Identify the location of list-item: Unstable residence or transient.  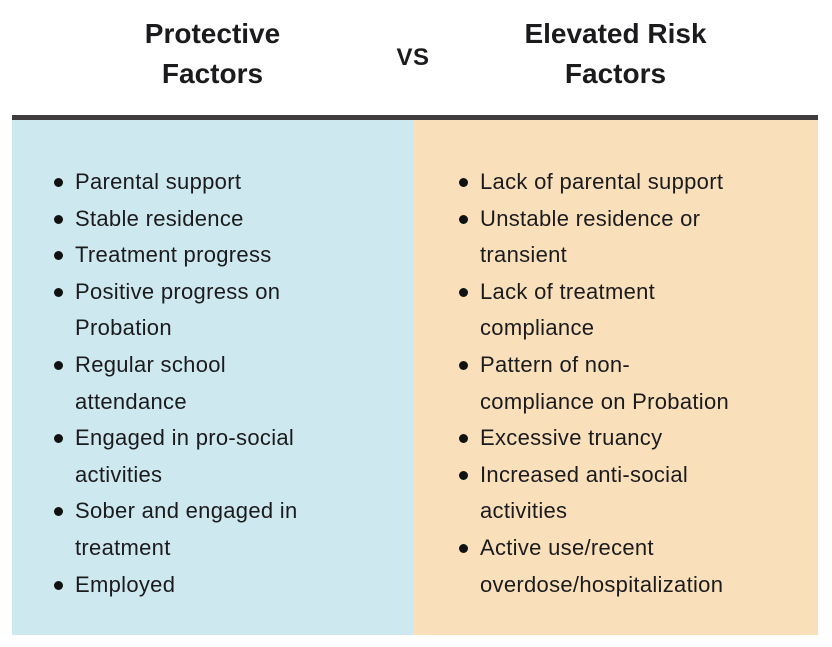
(597, 237).